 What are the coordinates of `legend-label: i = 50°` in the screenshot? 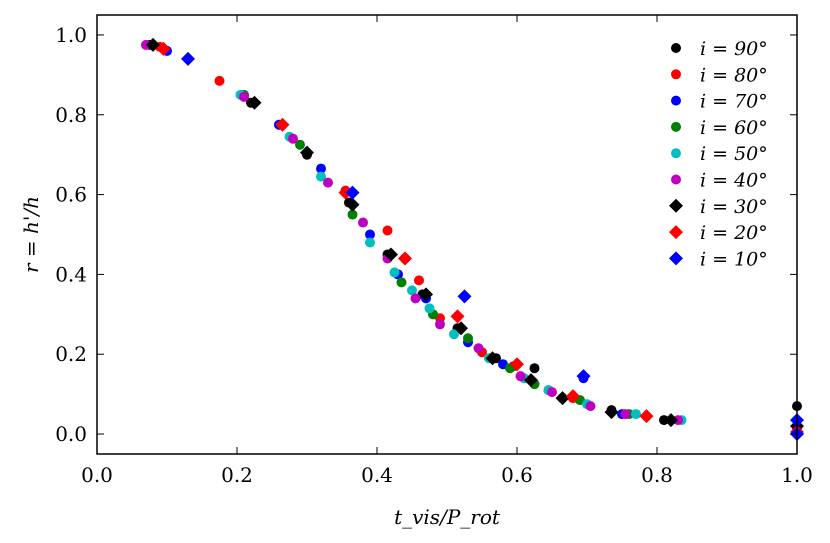 It's located at (734, 154).